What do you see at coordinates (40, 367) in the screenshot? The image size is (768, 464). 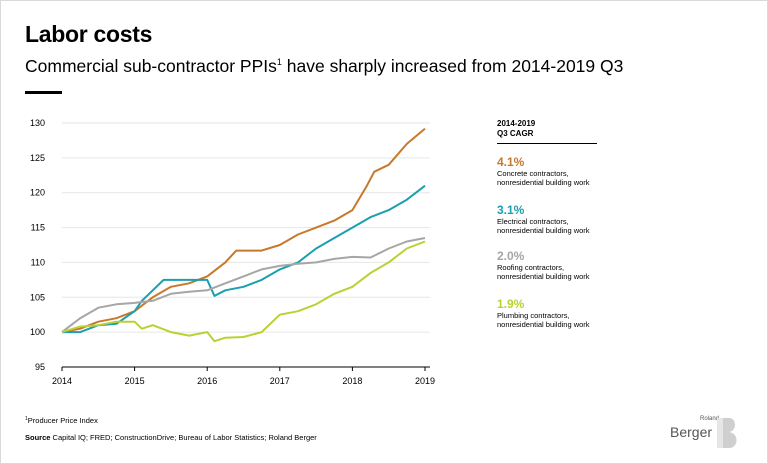 I see `y-tick-label: 95` at bounding box center [40, 367].